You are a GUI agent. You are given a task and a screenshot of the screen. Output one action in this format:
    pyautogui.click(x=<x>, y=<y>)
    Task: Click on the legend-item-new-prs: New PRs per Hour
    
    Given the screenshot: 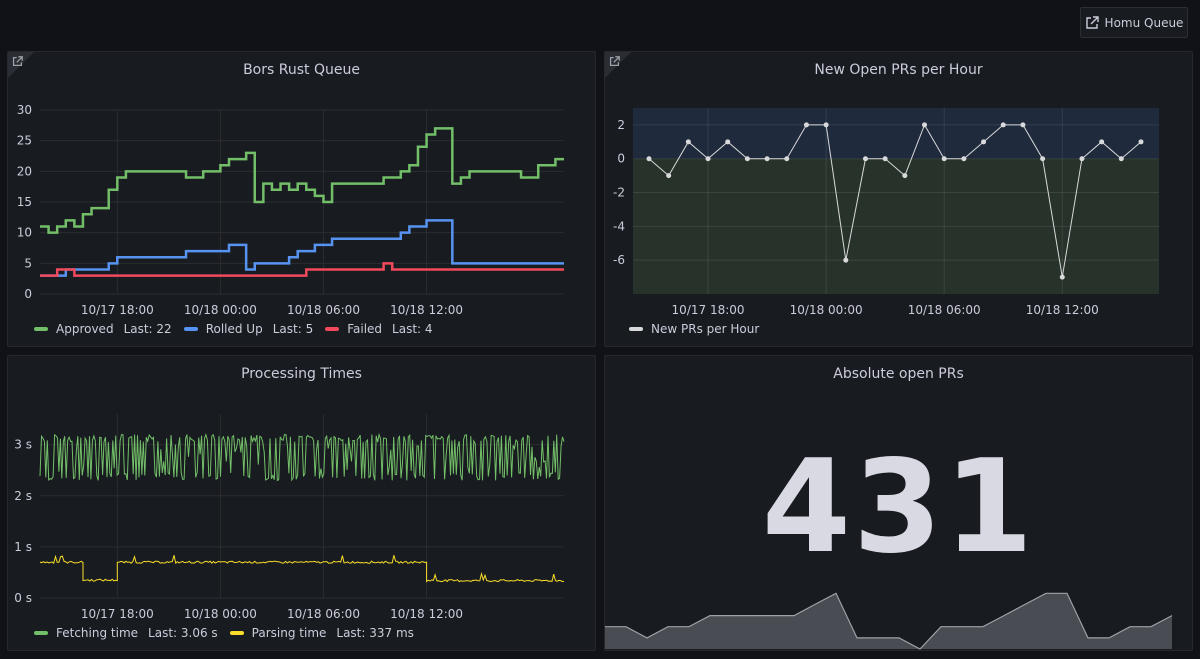 What is the action you would take?
    pyautogui.click(x=694, y=329)
    